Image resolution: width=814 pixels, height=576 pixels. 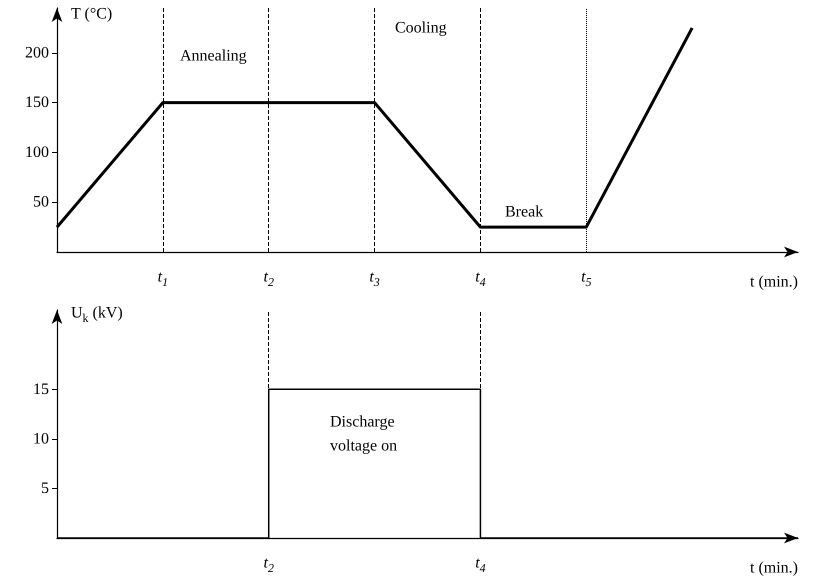 What do you see at coordinates (37, 53) in the screenshot?
I see `y-tick-label: 200` at bounding box center [37, 53].